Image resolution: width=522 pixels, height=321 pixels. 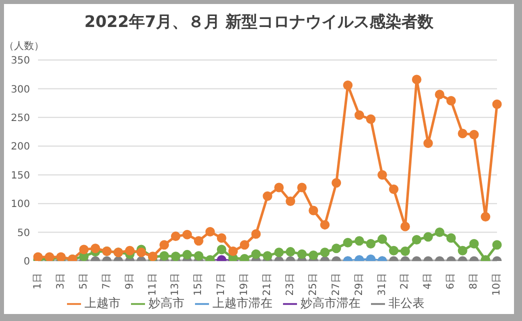 I want to click on x-tick-label: 25日, so click(x=313, y=284).